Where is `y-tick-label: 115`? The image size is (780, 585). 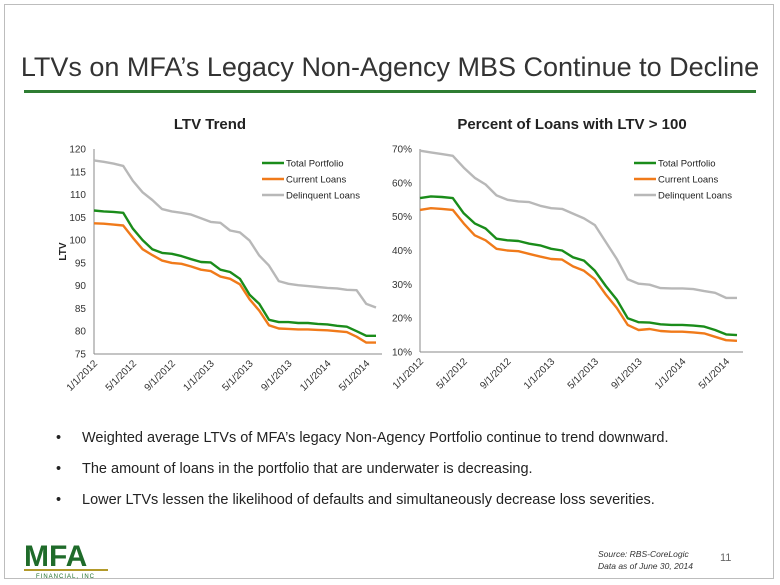
y-tick-label: 115 is located at coordinates (78, 172).